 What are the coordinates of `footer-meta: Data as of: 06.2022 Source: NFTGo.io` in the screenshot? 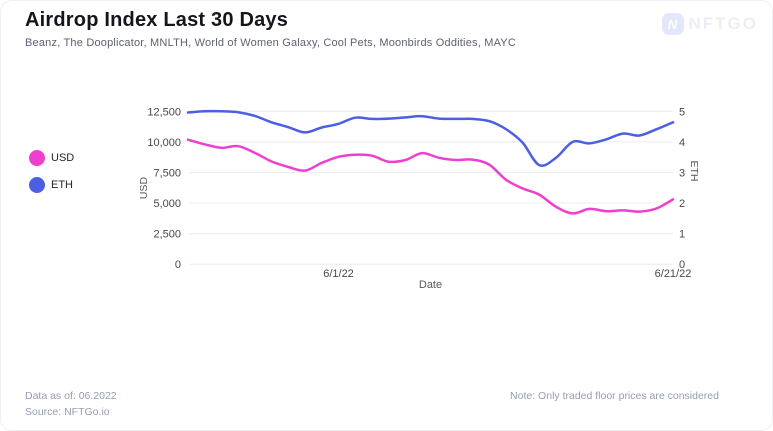 It's located at (71, 404).